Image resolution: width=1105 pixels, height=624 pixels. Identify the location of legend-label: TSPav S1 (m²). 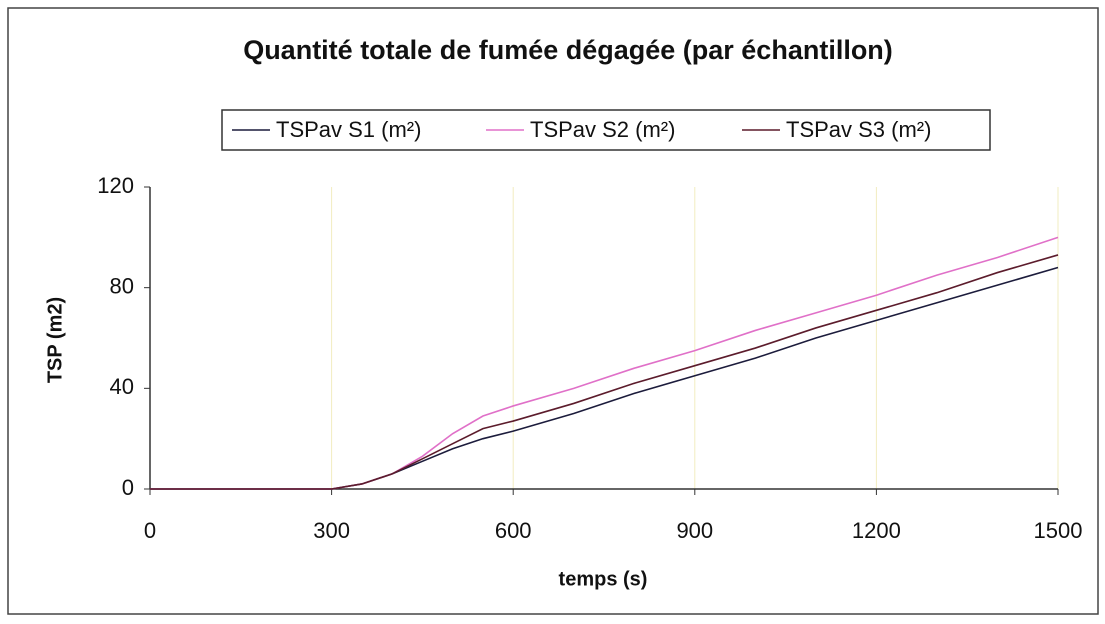
(348, 129).